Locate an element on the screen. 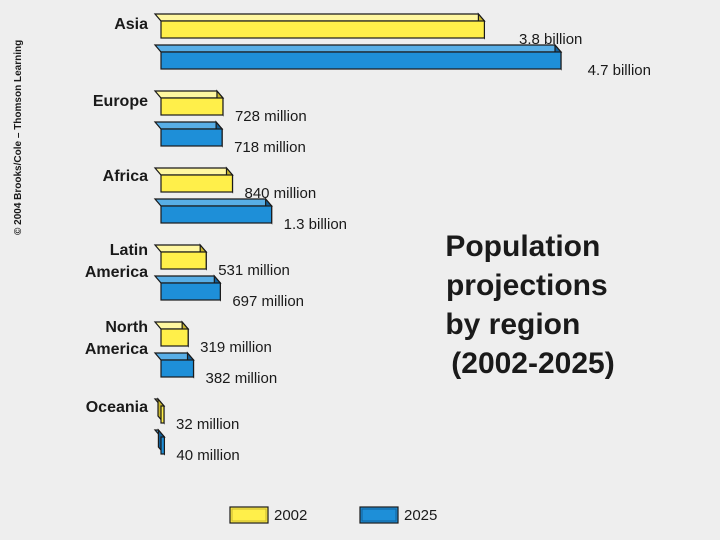  bar-oceania-2025-front is located at coordinates (163, 445).